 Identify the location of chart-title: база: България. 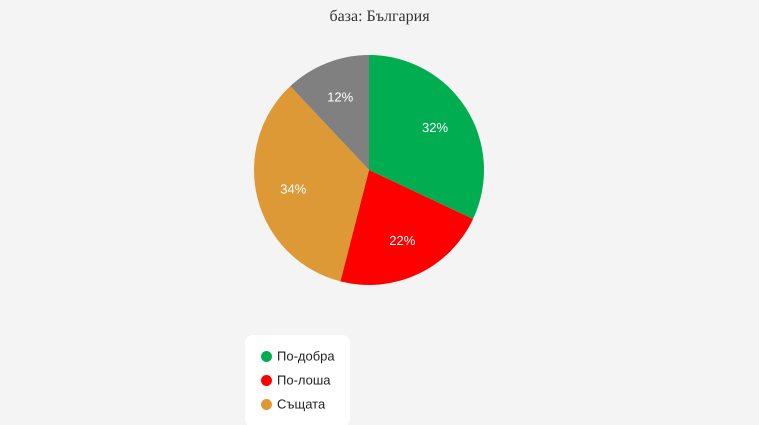
(379, 16).